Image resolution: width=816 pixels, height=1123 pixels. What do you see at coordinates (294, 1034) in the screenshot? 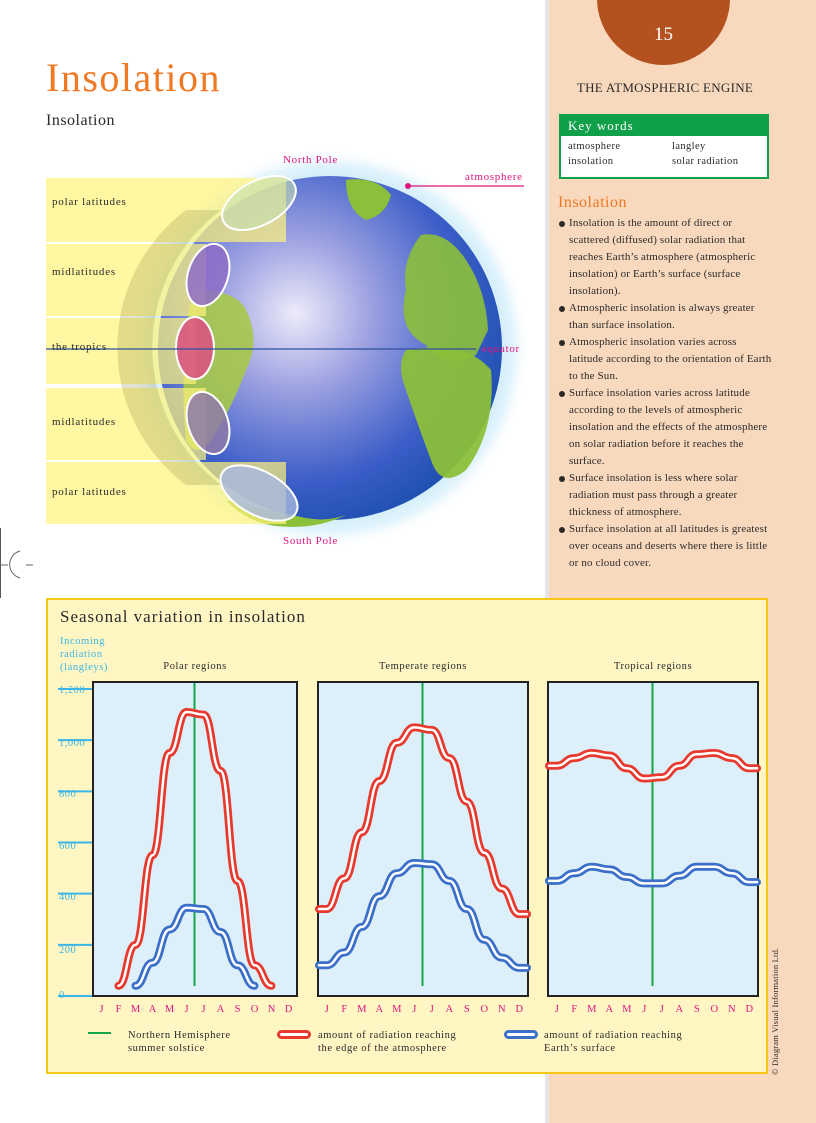
I see `atmosphere-tube-icon` at bounding box center [294, 1034].